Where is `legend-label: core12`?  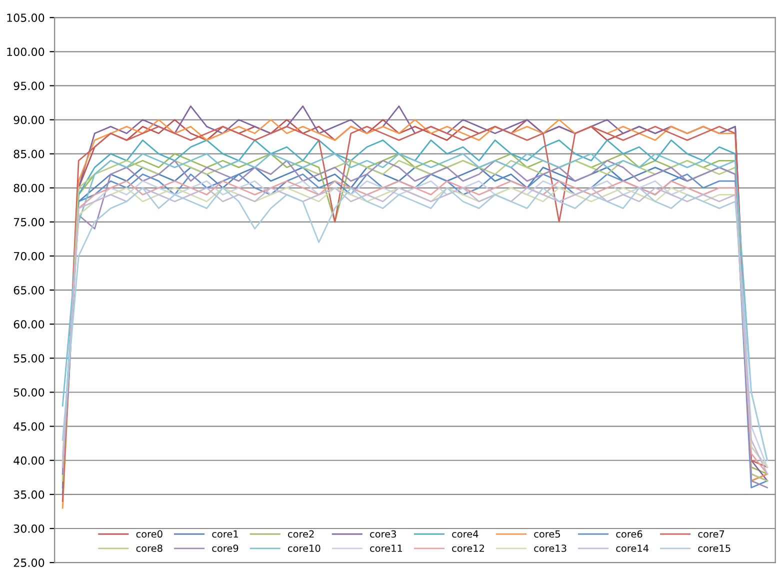
legend-label: core12 is located at coordinates (468, 548).